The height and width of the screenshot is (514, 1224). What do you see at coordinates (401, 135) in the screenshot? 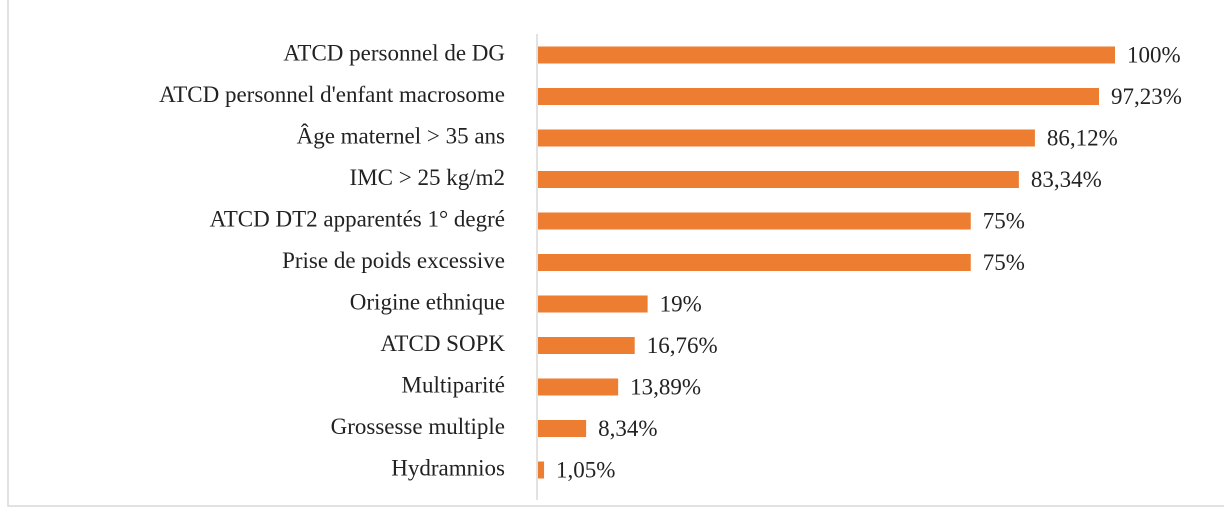
I see `category-label: Âge maternel > 35 ans` at bounding box center [401, 135].